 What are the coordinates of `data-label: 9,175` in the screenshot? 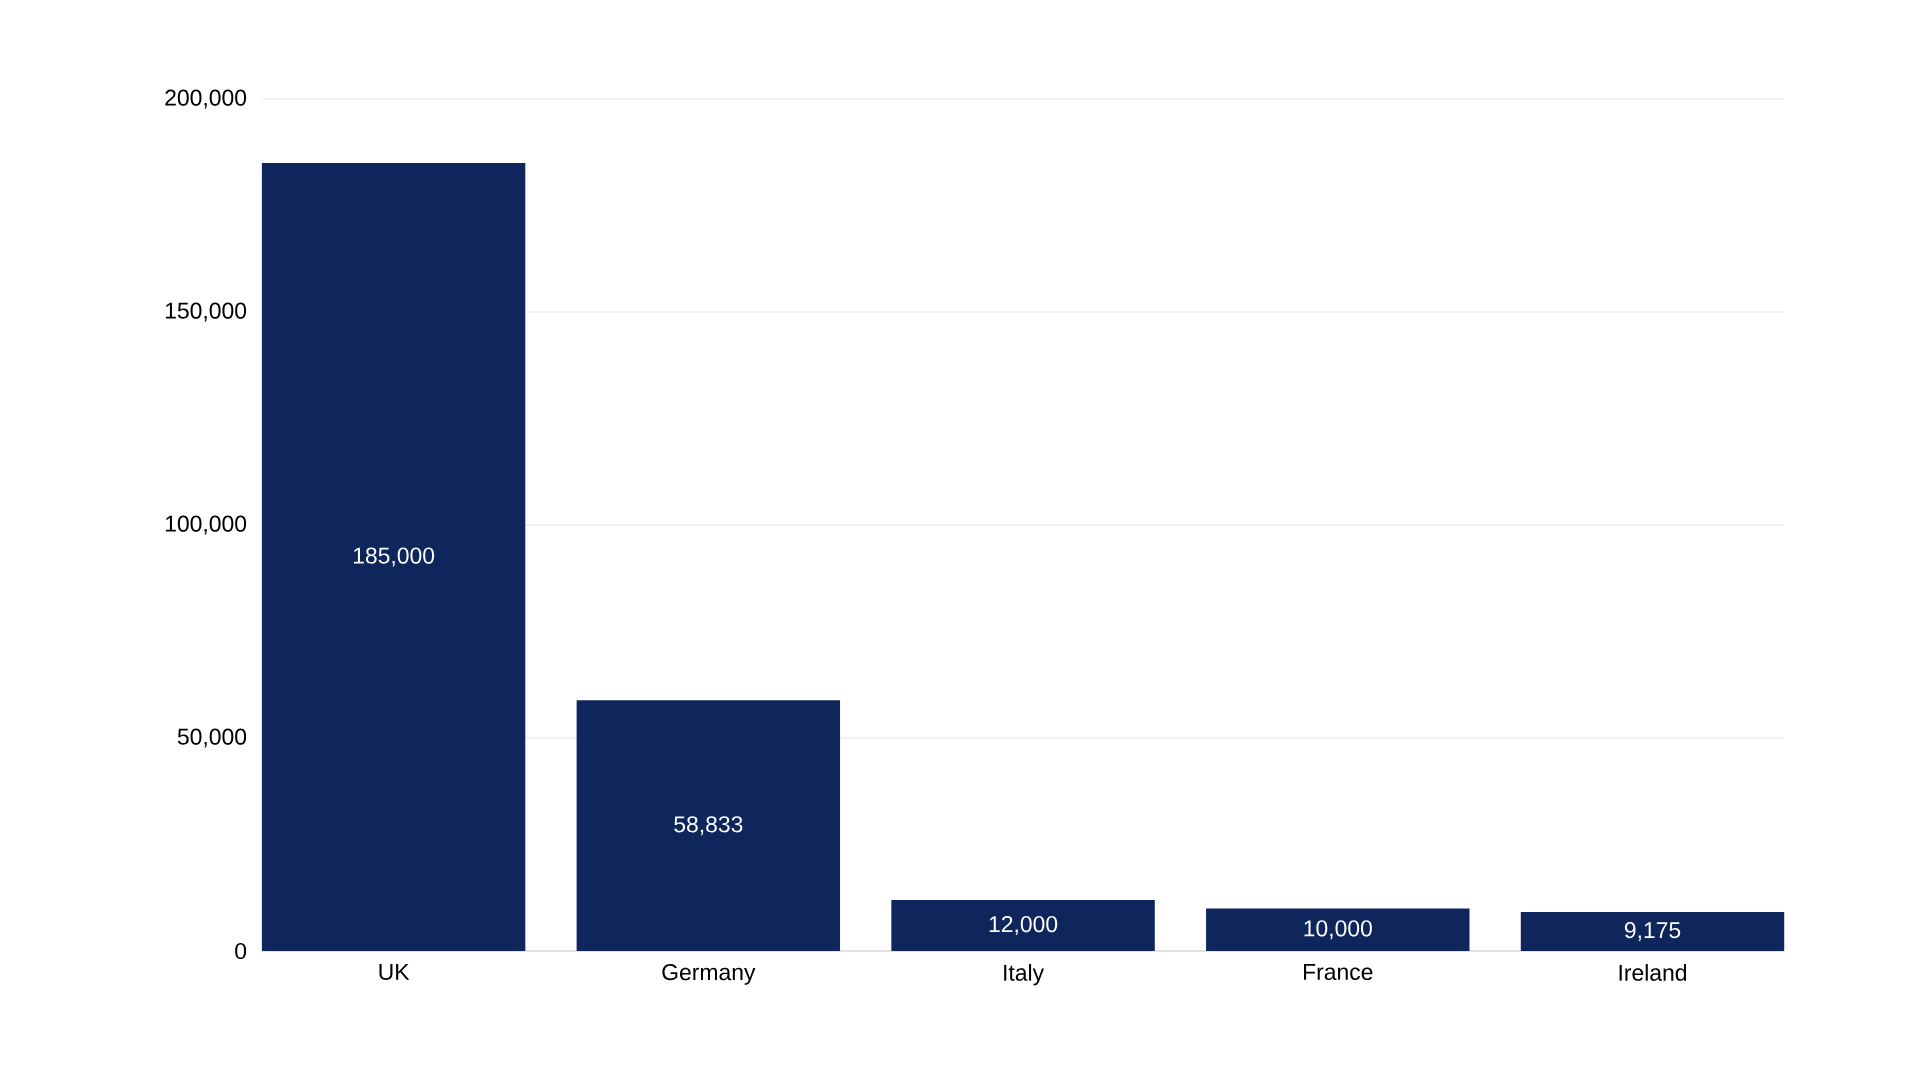 It's located at (1652, 931).